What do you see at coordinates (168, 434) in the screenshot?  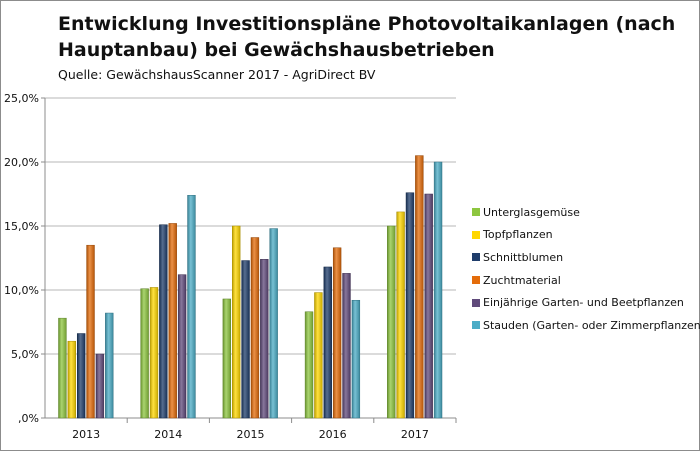 I see `x-tick-label: 2014` at bounding box center [168, 434].